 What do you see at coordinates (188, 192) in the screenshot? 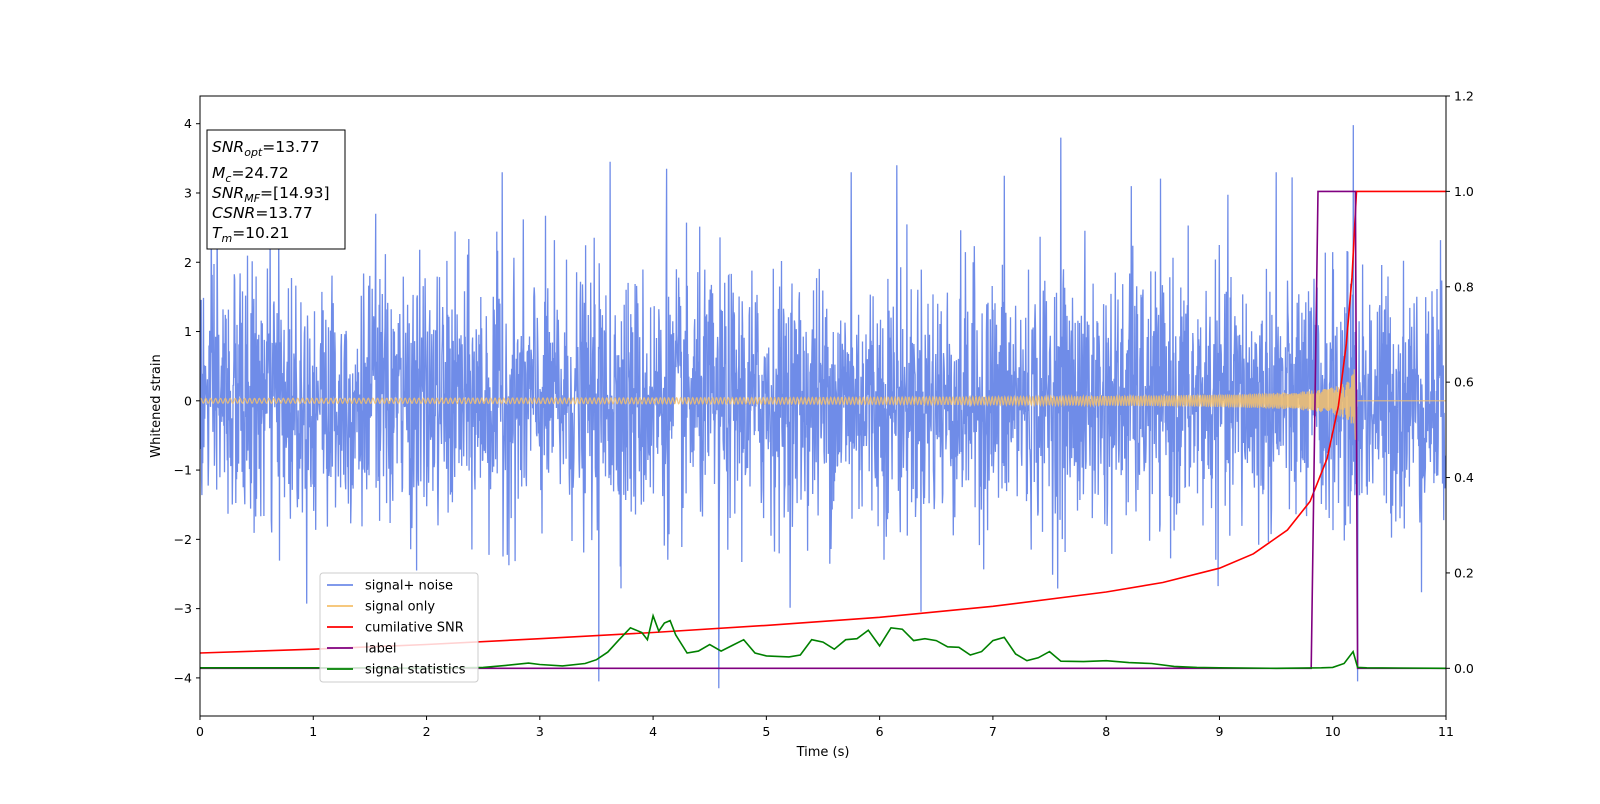
I see `y-tick-label: 3` at bounding box center [188, 192].